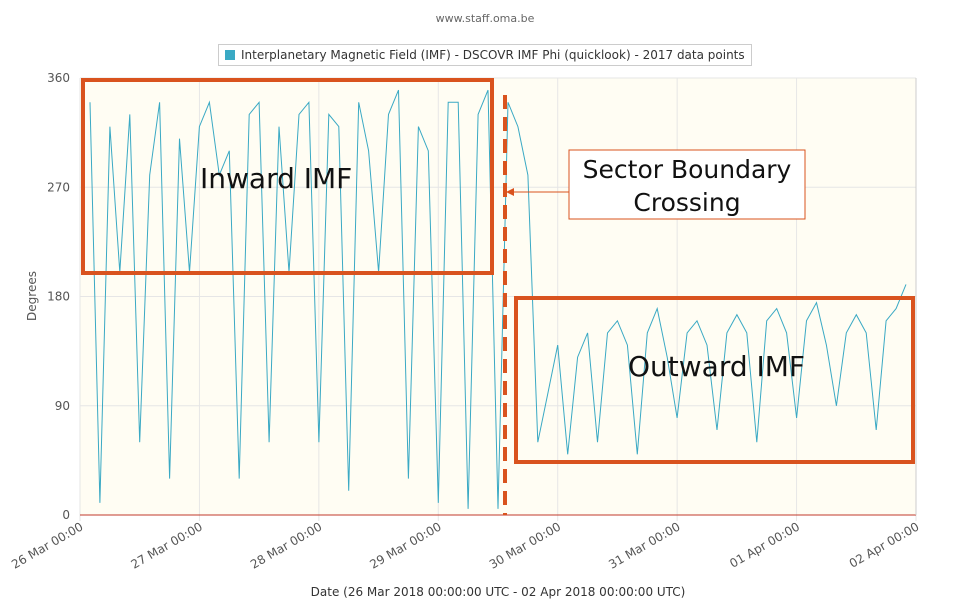  I want to click on sector-boundary-label-line1: Sector Boundary, so click(687, 169).